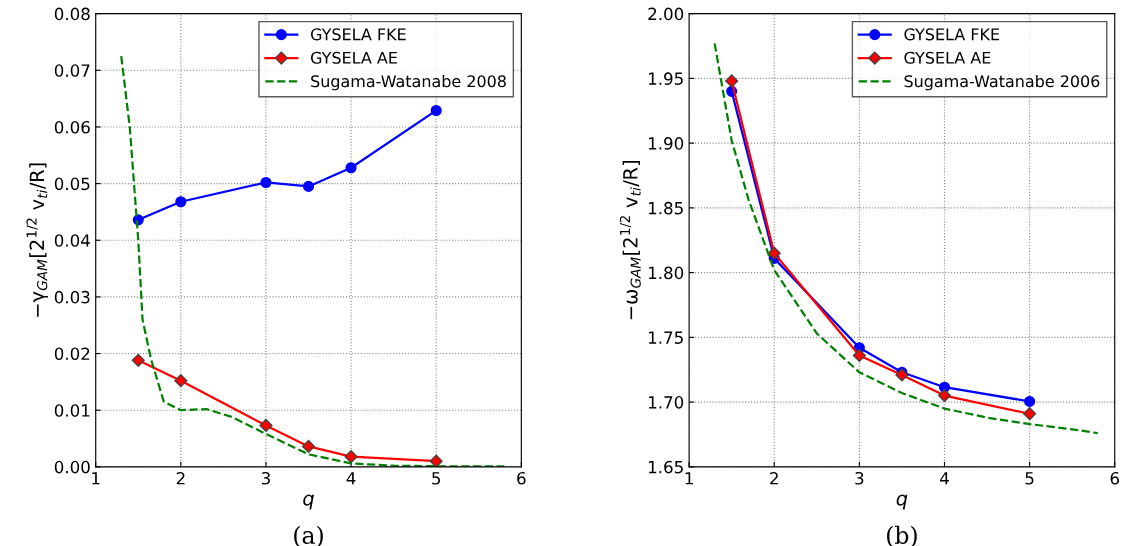  I want to click on y-tick-label: 0.08, so click(72, 14).